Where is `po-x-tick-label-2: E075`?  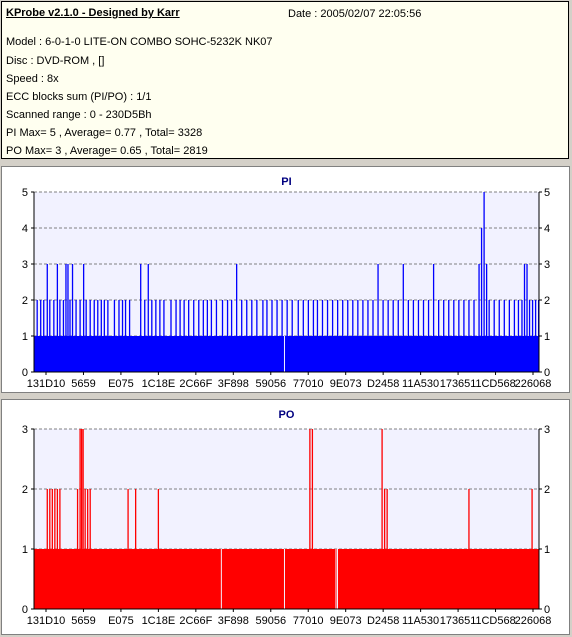 po-x-tick-label-2: E075 is located at coordinates (121, 621).